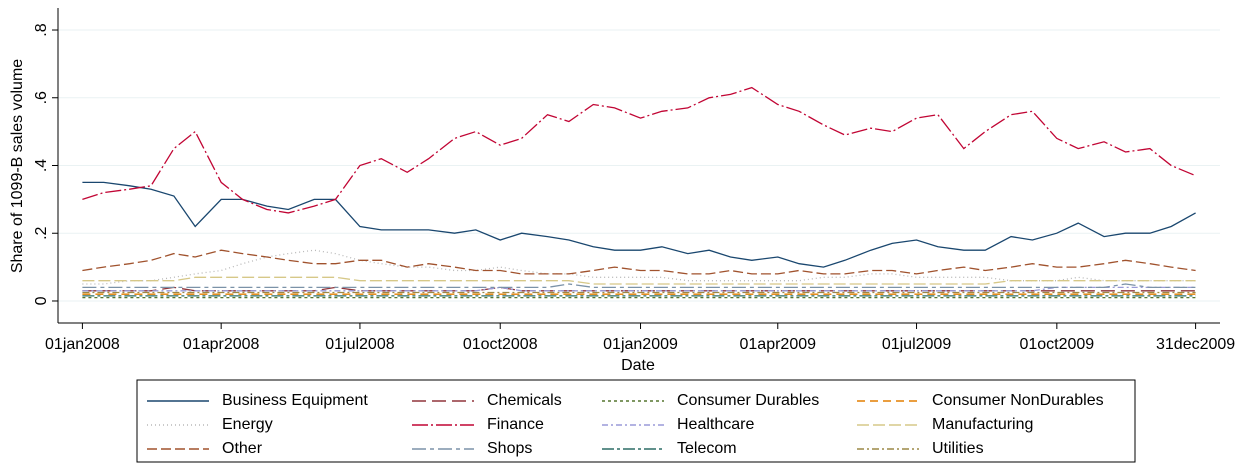 This screenshot has width=1249, height=465. What do you see at coordinates (247, 424) in the screenshot?
I see `legend-label: Energy` at bounding box center [247, 424].